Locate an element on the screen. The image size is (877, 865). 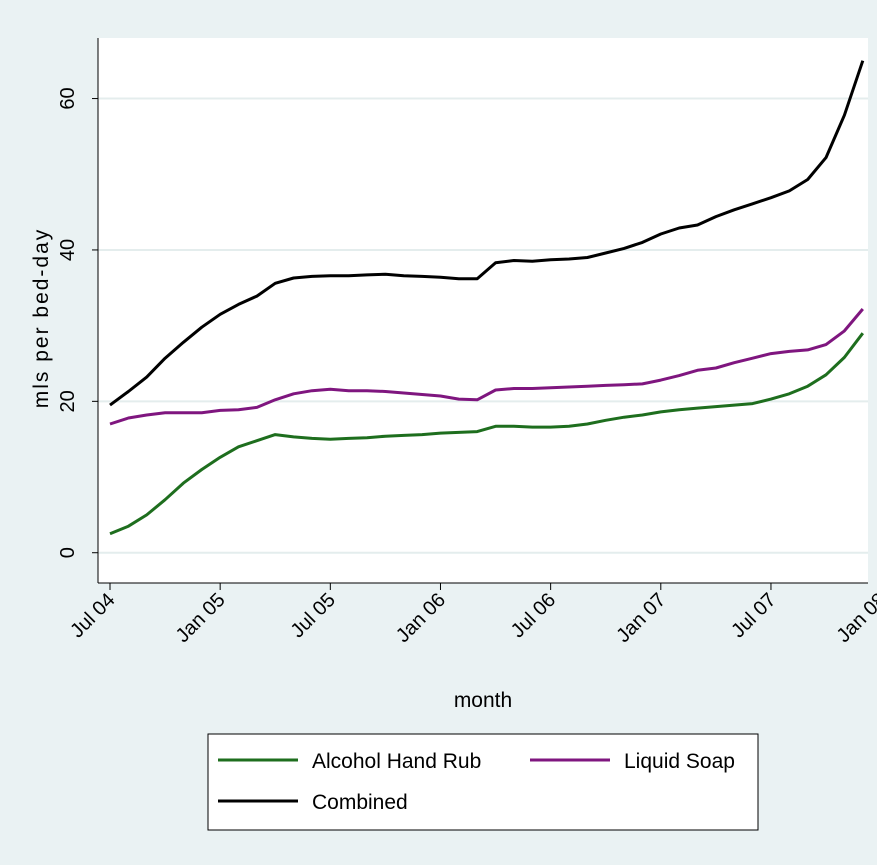
legend-label-alcohol-hand-rub: Alcohol Hand Rub is located at coordinates (396, 761).